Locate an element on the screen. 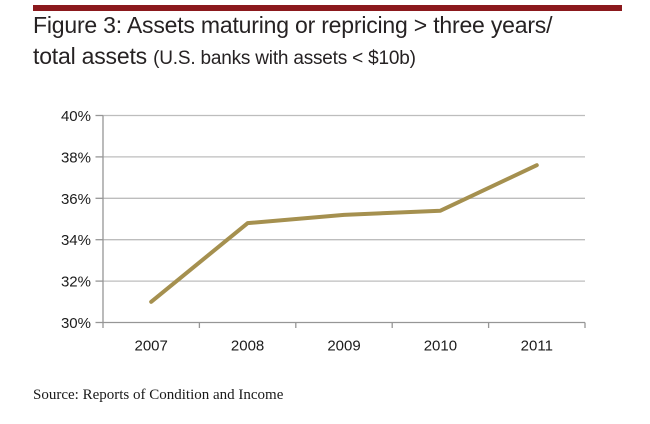 This screenshot has width=650, height=424. y-axis-label: 40% is located at coordinates (76, 116).